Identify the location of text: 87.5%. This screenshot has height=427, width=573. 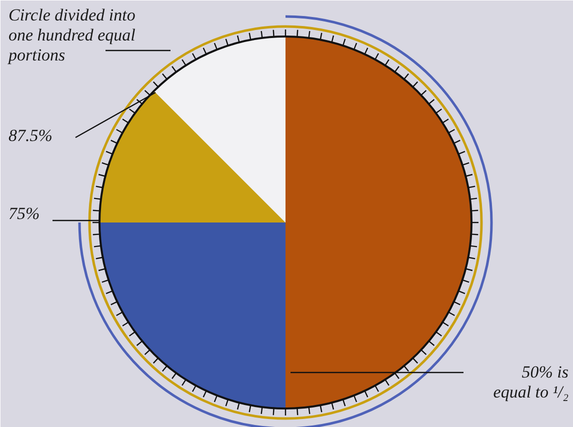
(30, 135).